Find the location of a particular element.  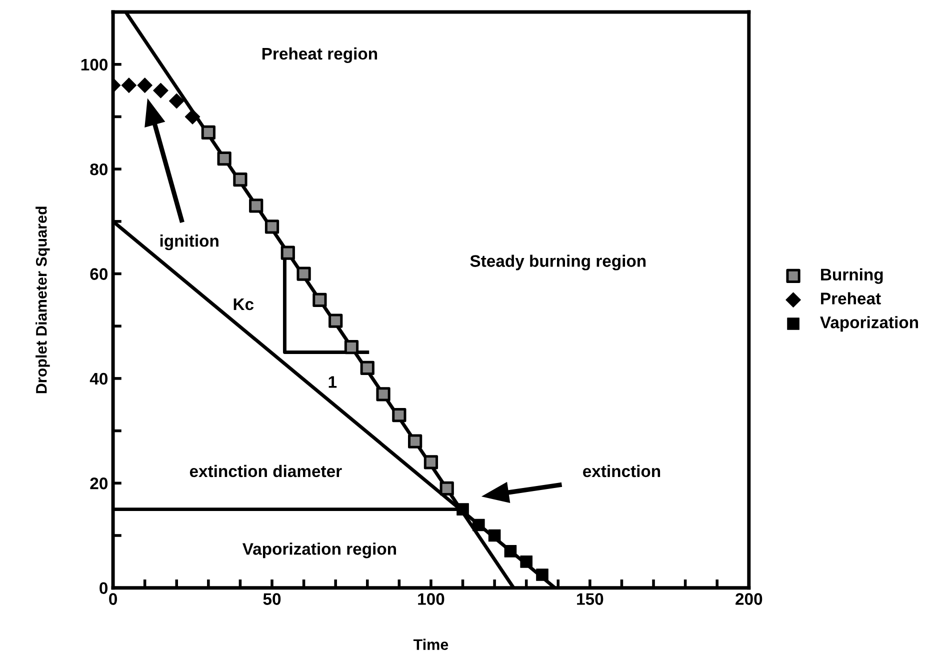

annotation: extinction diameter is located at coordinates (266, 471).